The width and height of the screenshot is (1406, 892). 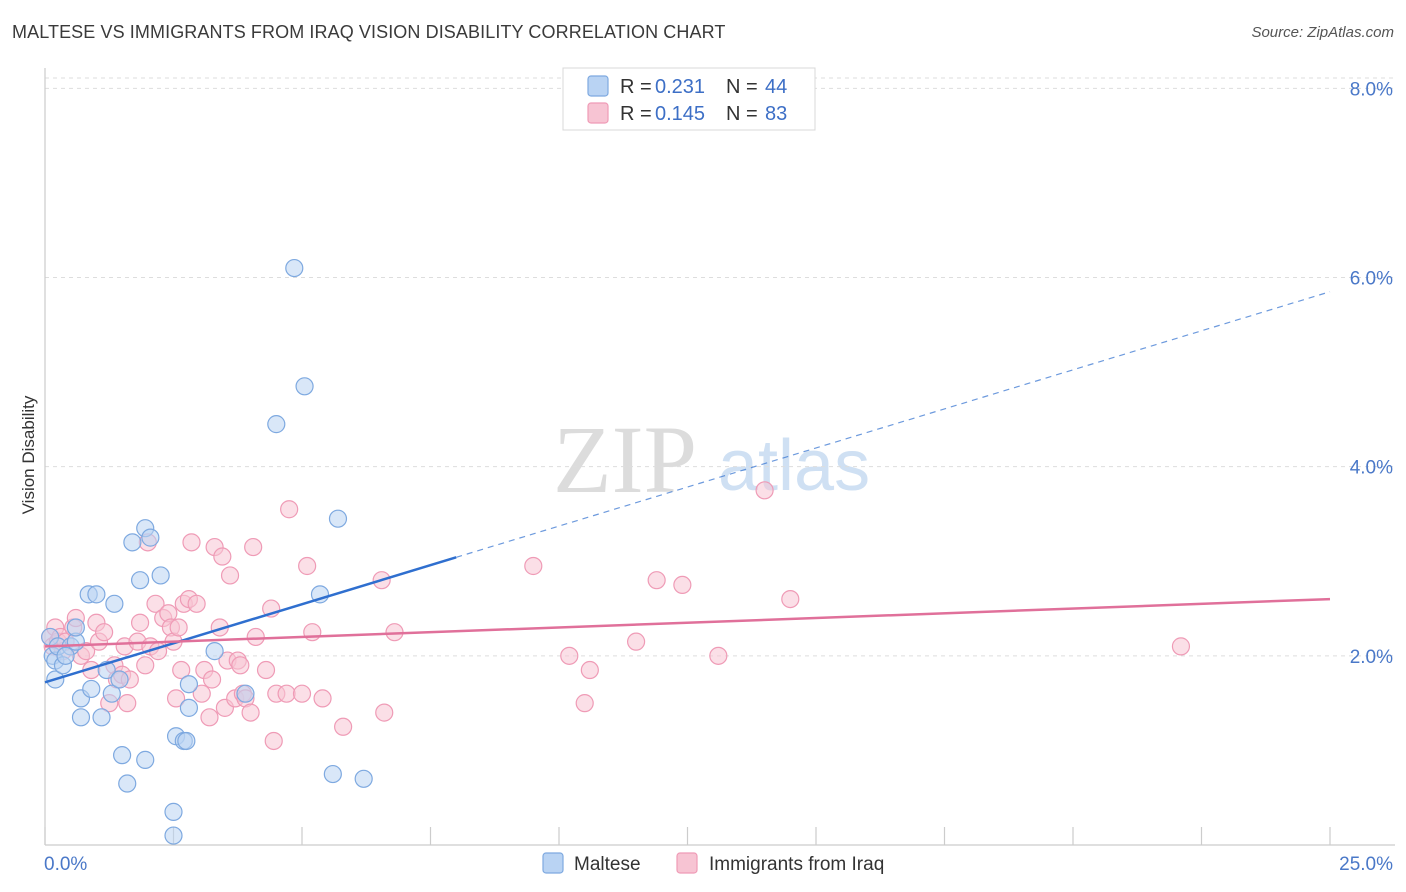 What do you see at coordinates (625, 459) in the screenshot?
I see `watermark-zip: ZIP` at bounding box center [625, 459].